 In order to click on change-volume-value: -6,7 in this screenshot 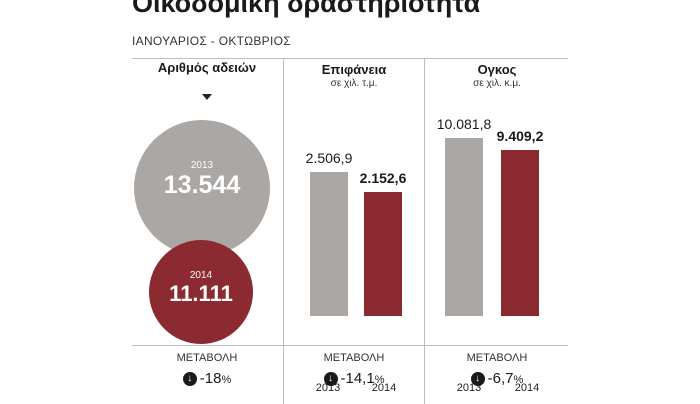, I will do `click(500, 378)`.